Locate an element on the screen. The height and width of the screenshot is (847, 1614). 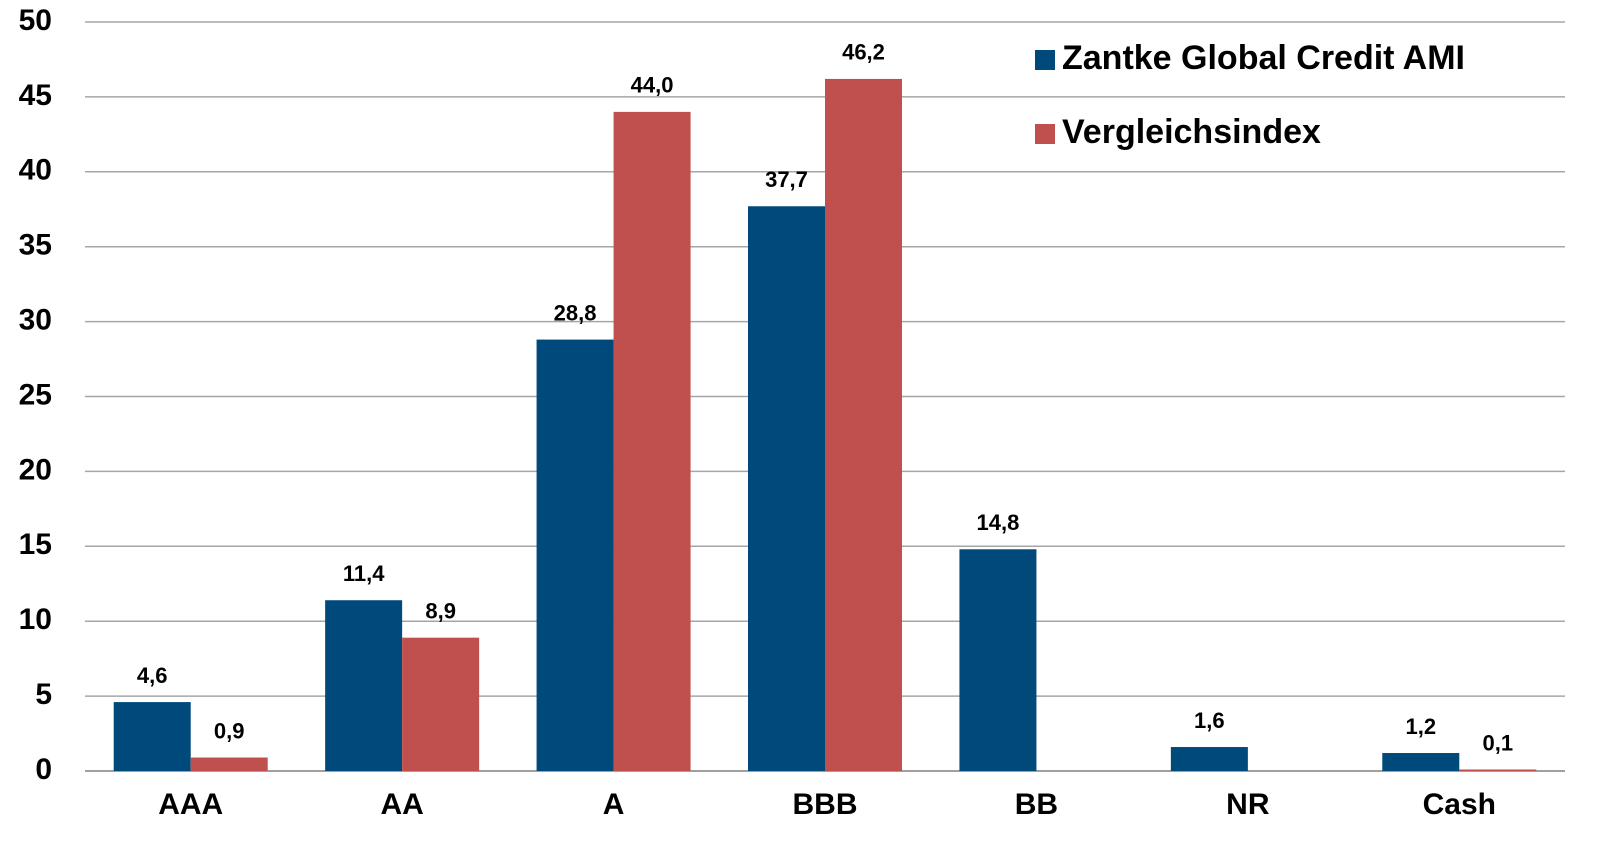
y-tick-label: 35 is located at coordinates (35, 245).